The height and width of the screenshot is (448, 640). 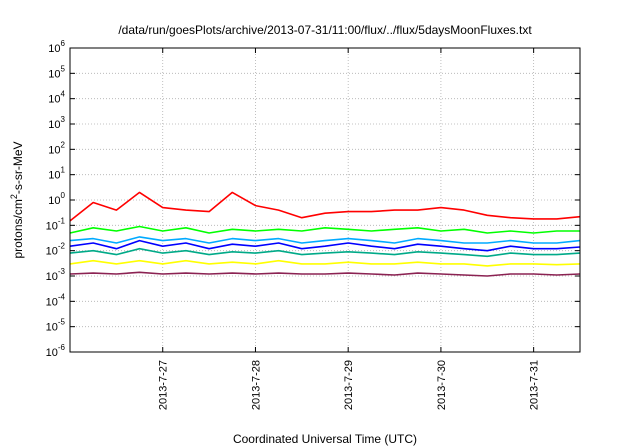 I want to click on y-axis-label-part-2: -s-sr-MeV, so click(x=18, y=167).